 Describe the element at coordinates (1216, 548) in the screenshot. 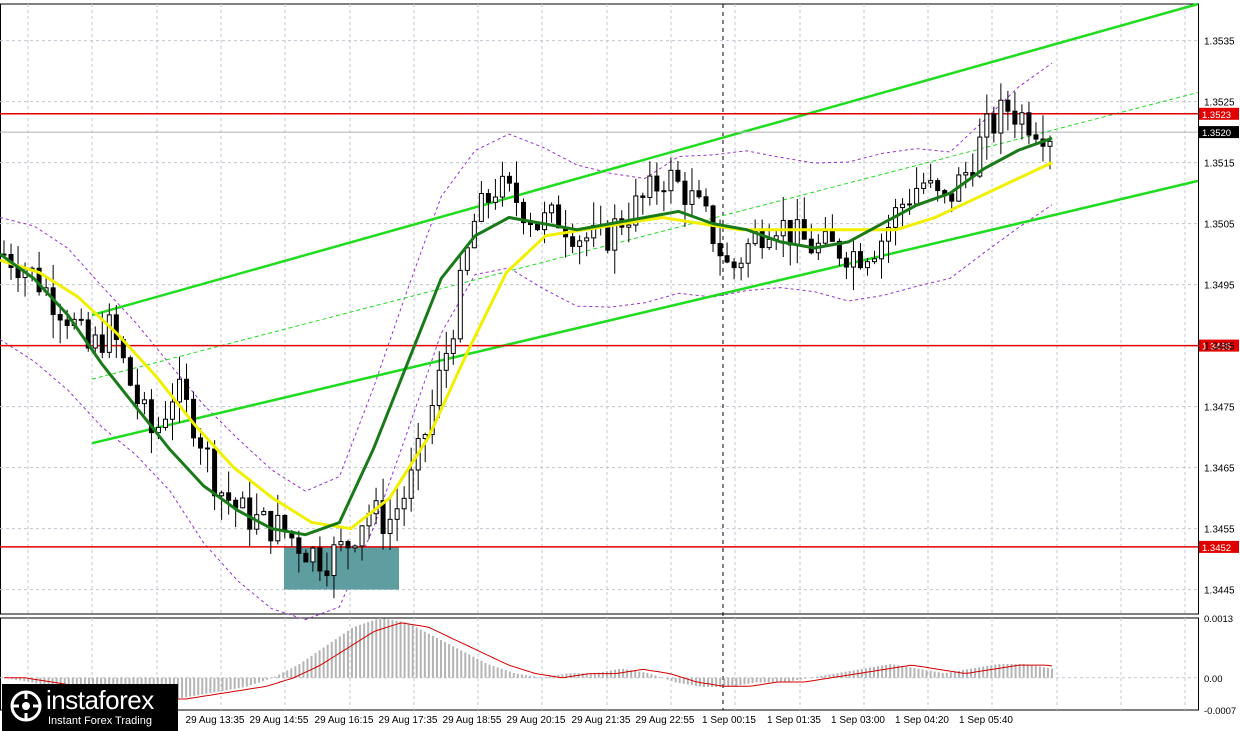

I see `level-label: 1.3452` at that location.